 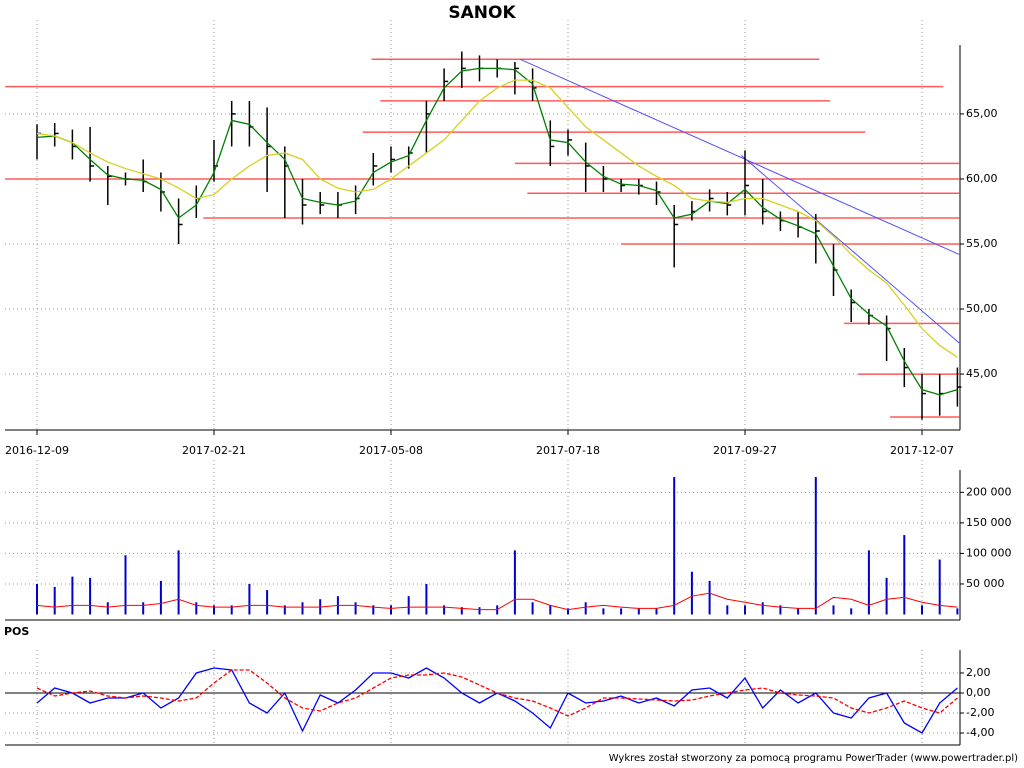 I want to click on y-tick-label: 100 000, so click(x=989, y=552).